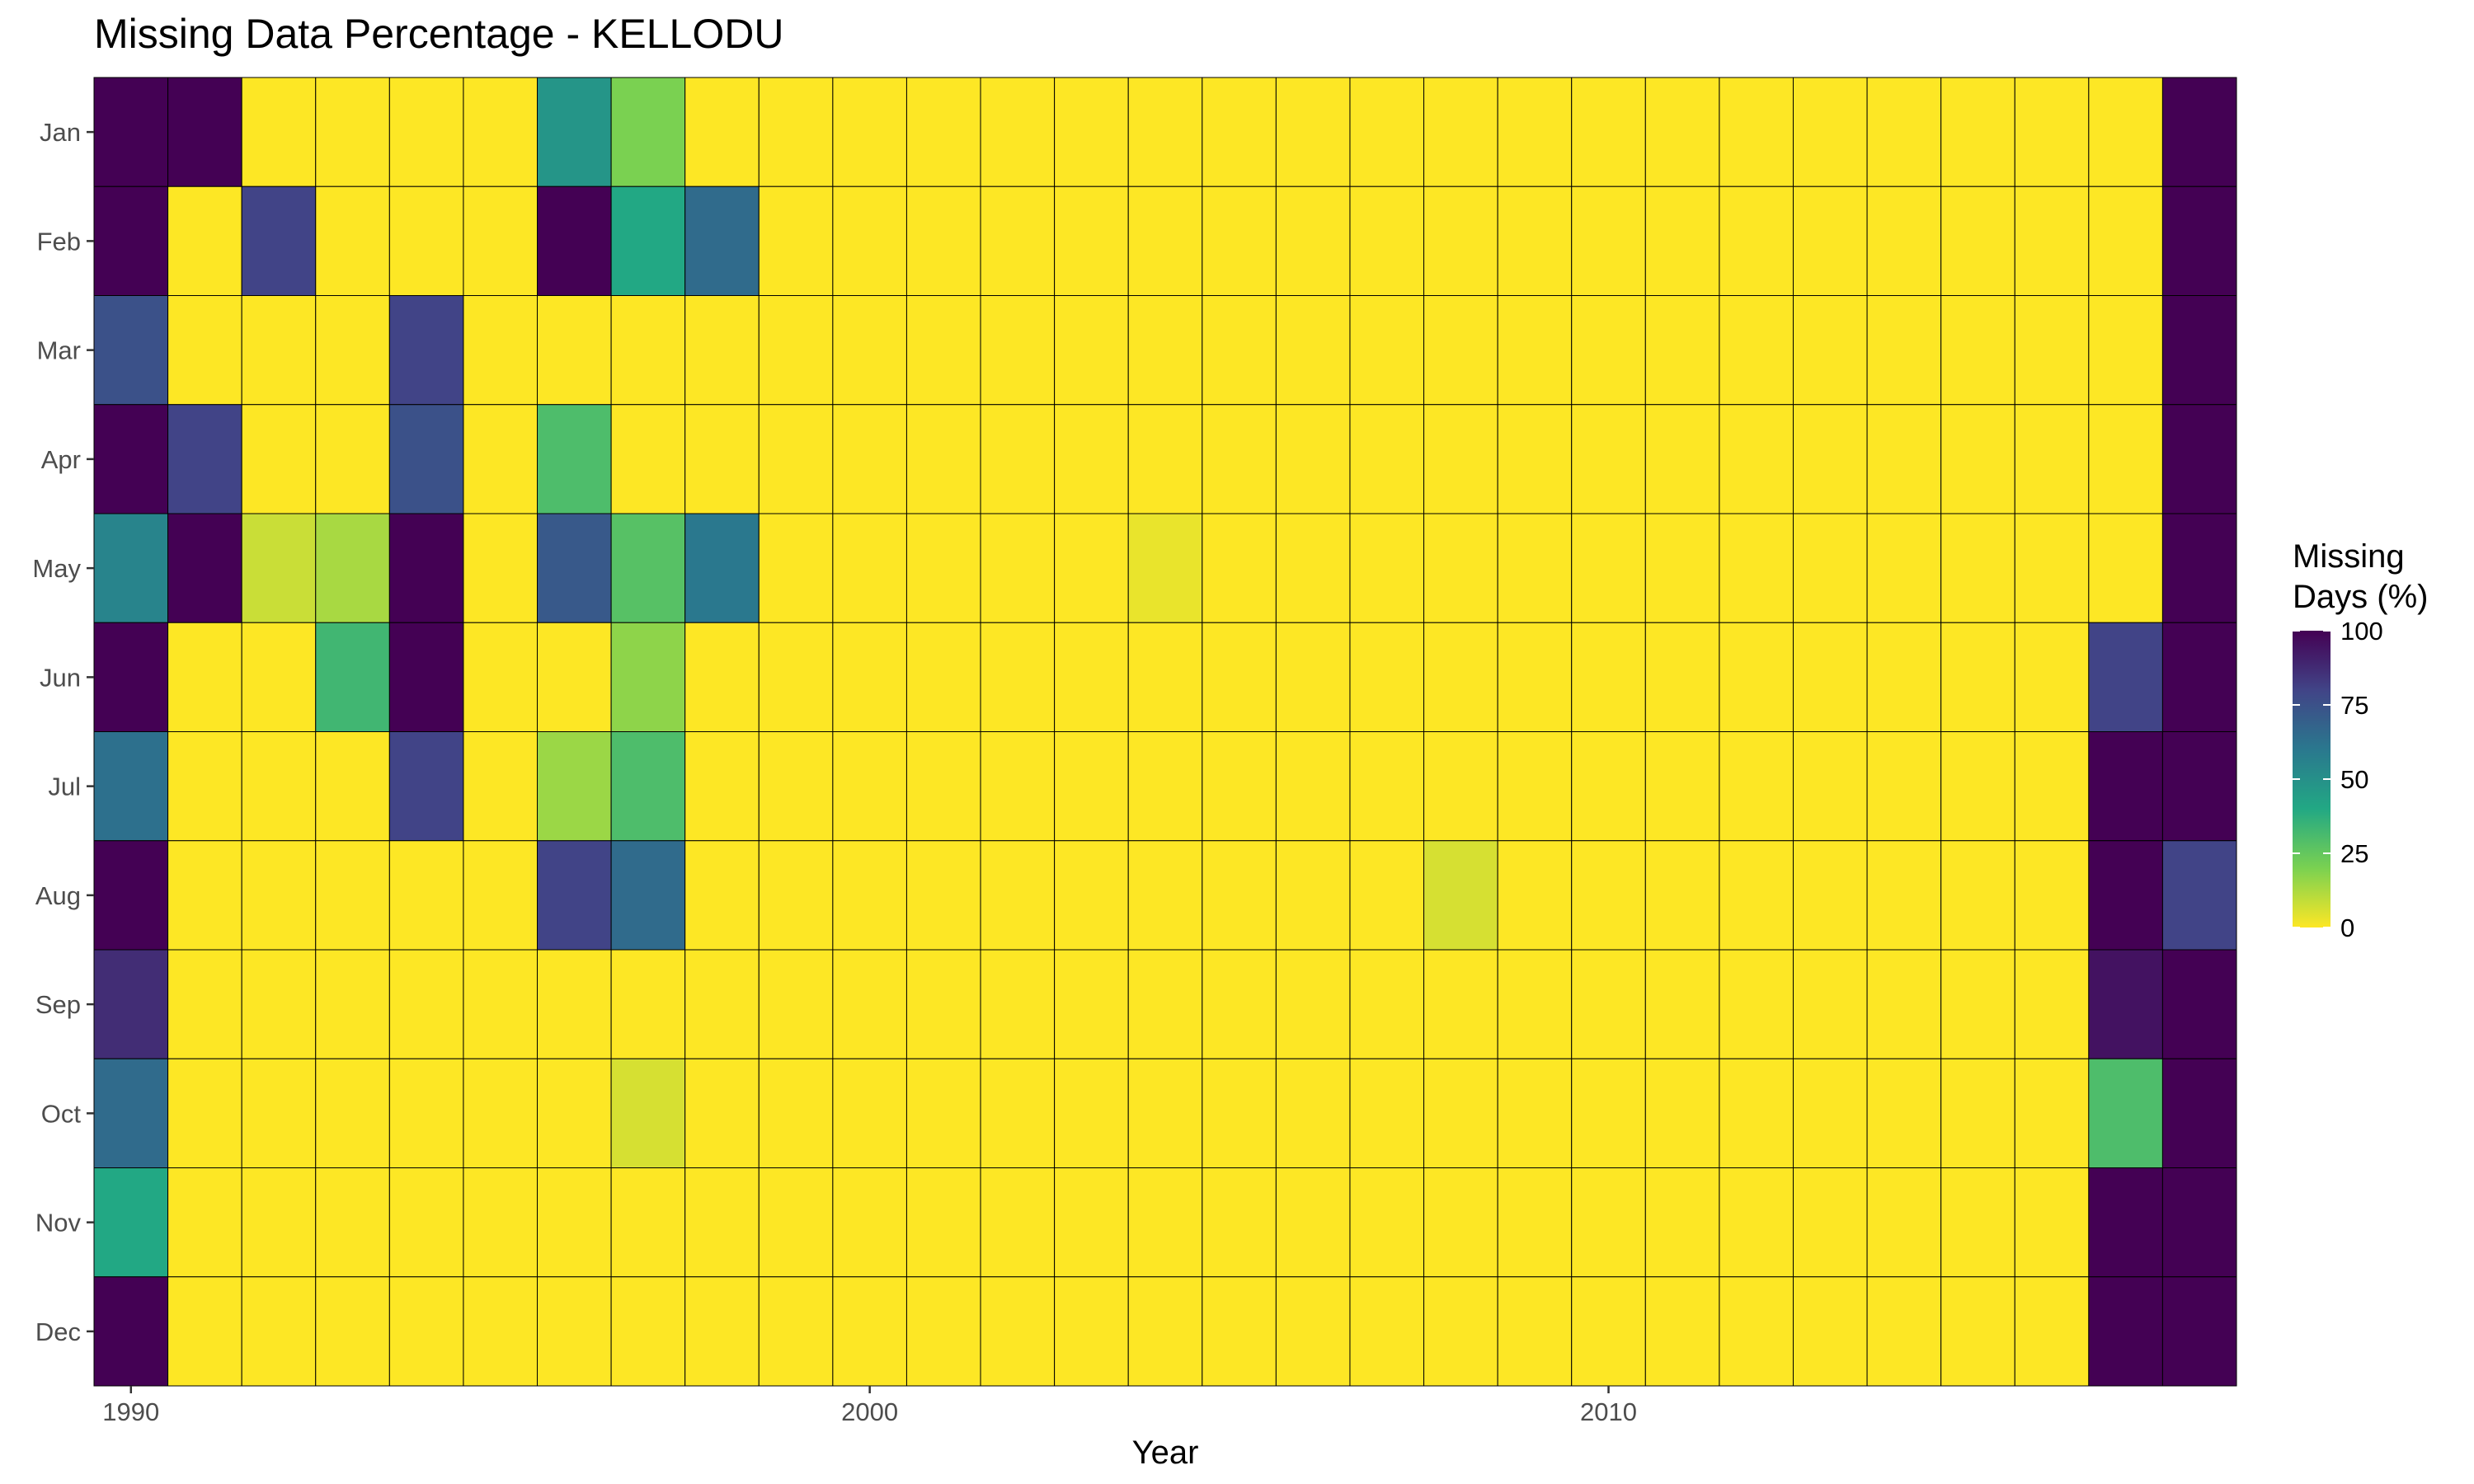 Image resolution: width=2474 pixels, height=1484 pixels. Describe the element at coordinates (1904, 1004) in the screenshot. I see `heatmap-cell-sep-2014` at that location.